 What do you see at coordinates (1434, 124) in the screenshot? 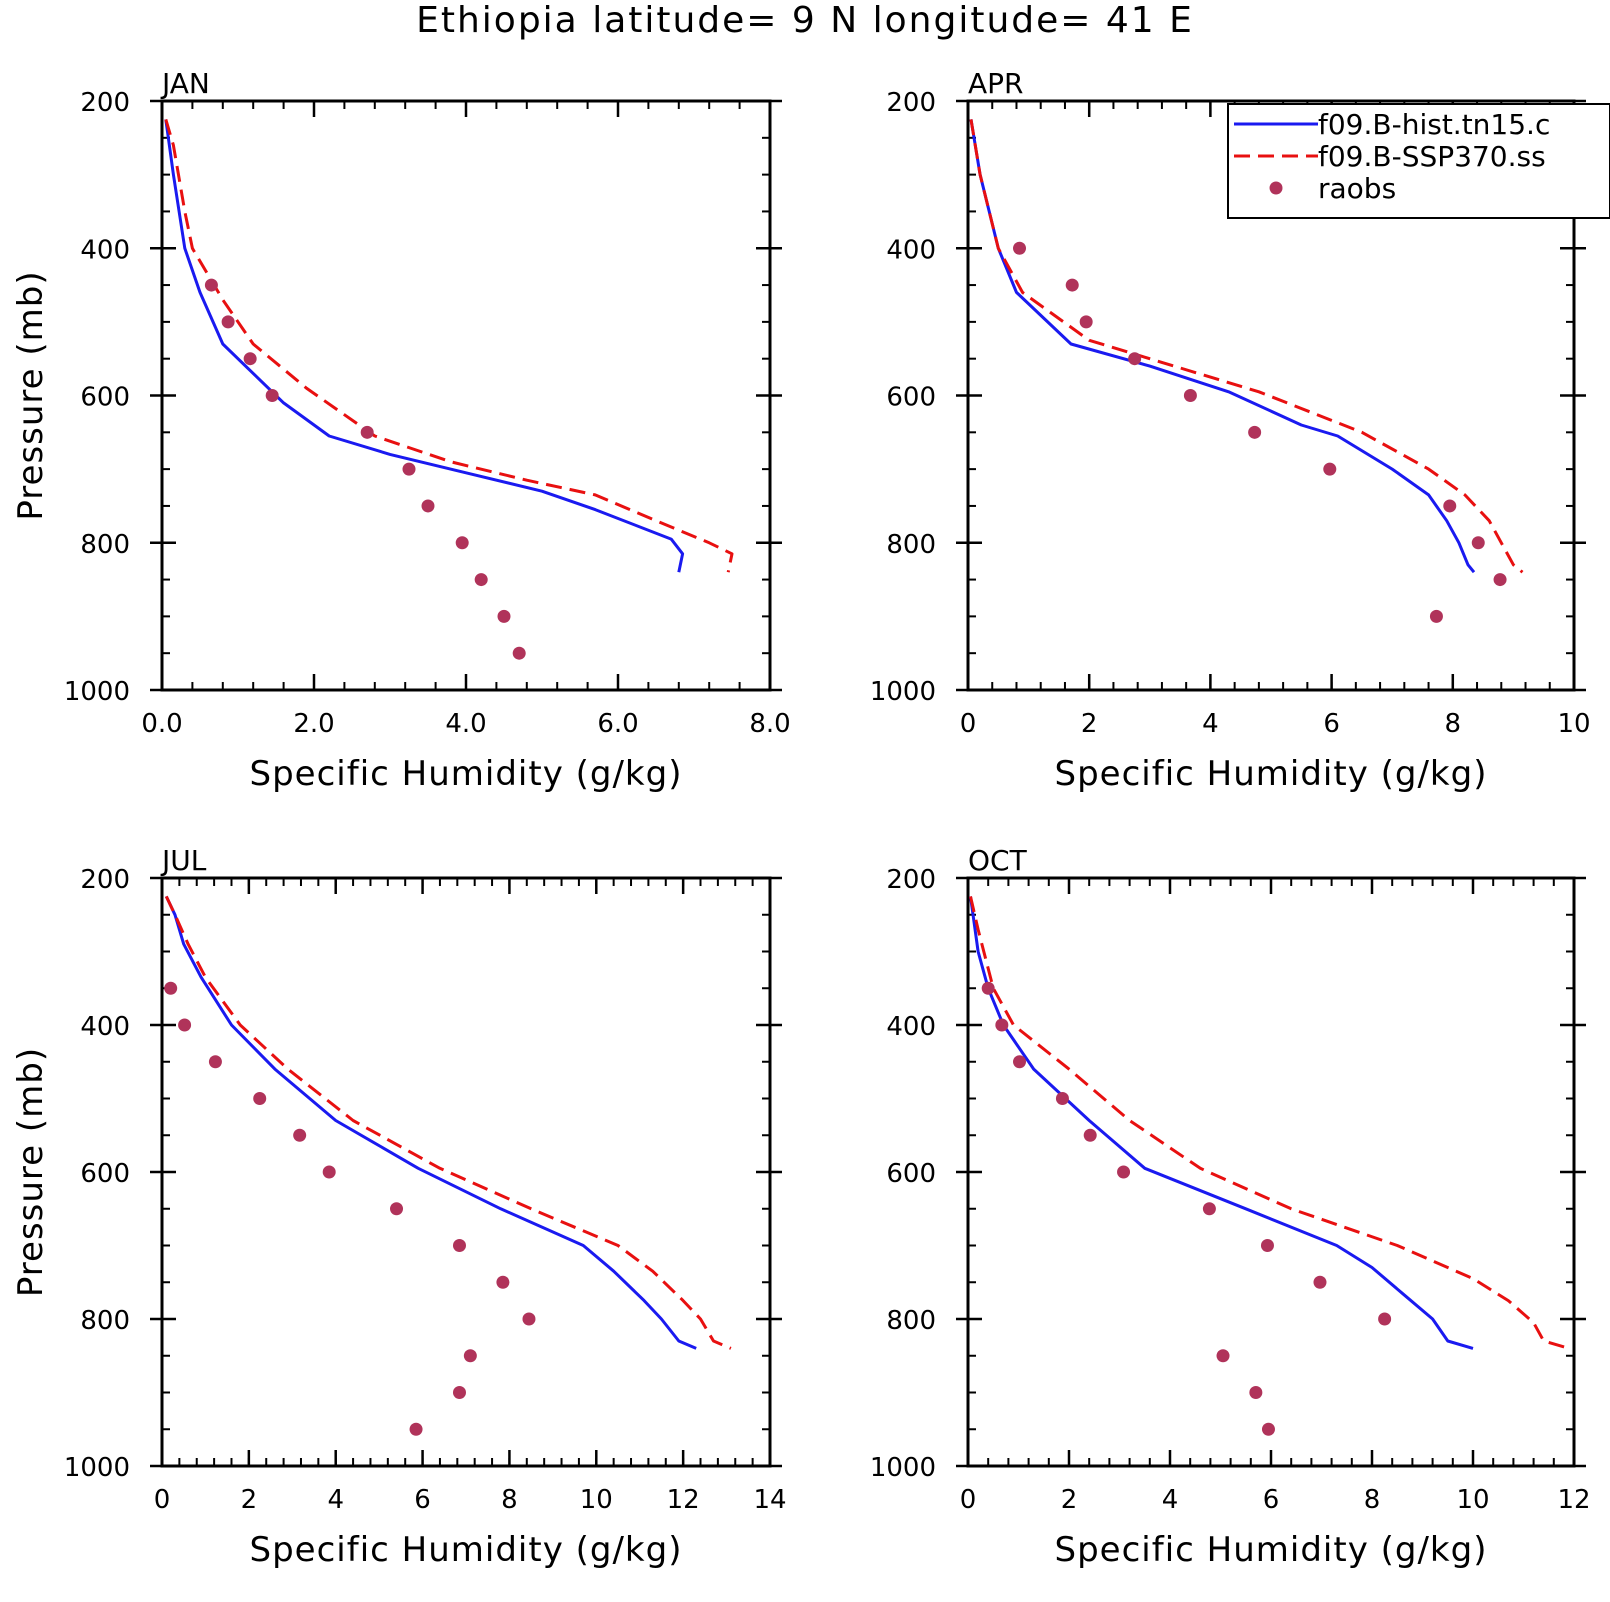
I see `legend-label: f09.B-hist.tn15.c` at bounding box center [1434, 124].